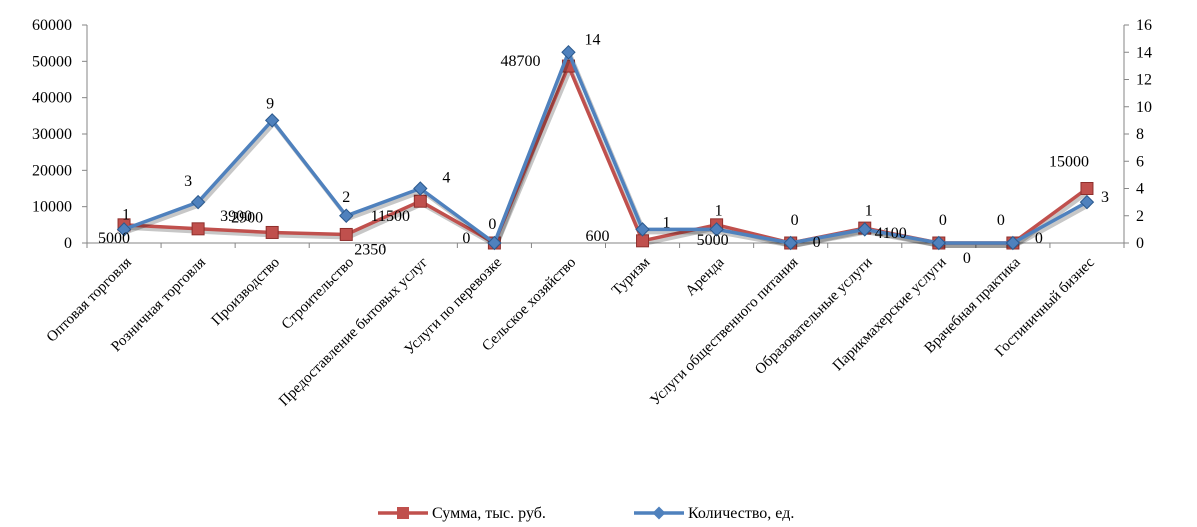 Image resolution: width=1197 pixels, height=527 pixels. What do you see at coordinates (52, 207) in the screenshot?
I see `left-tick-label: 10000` at bounding box center [52, 207].